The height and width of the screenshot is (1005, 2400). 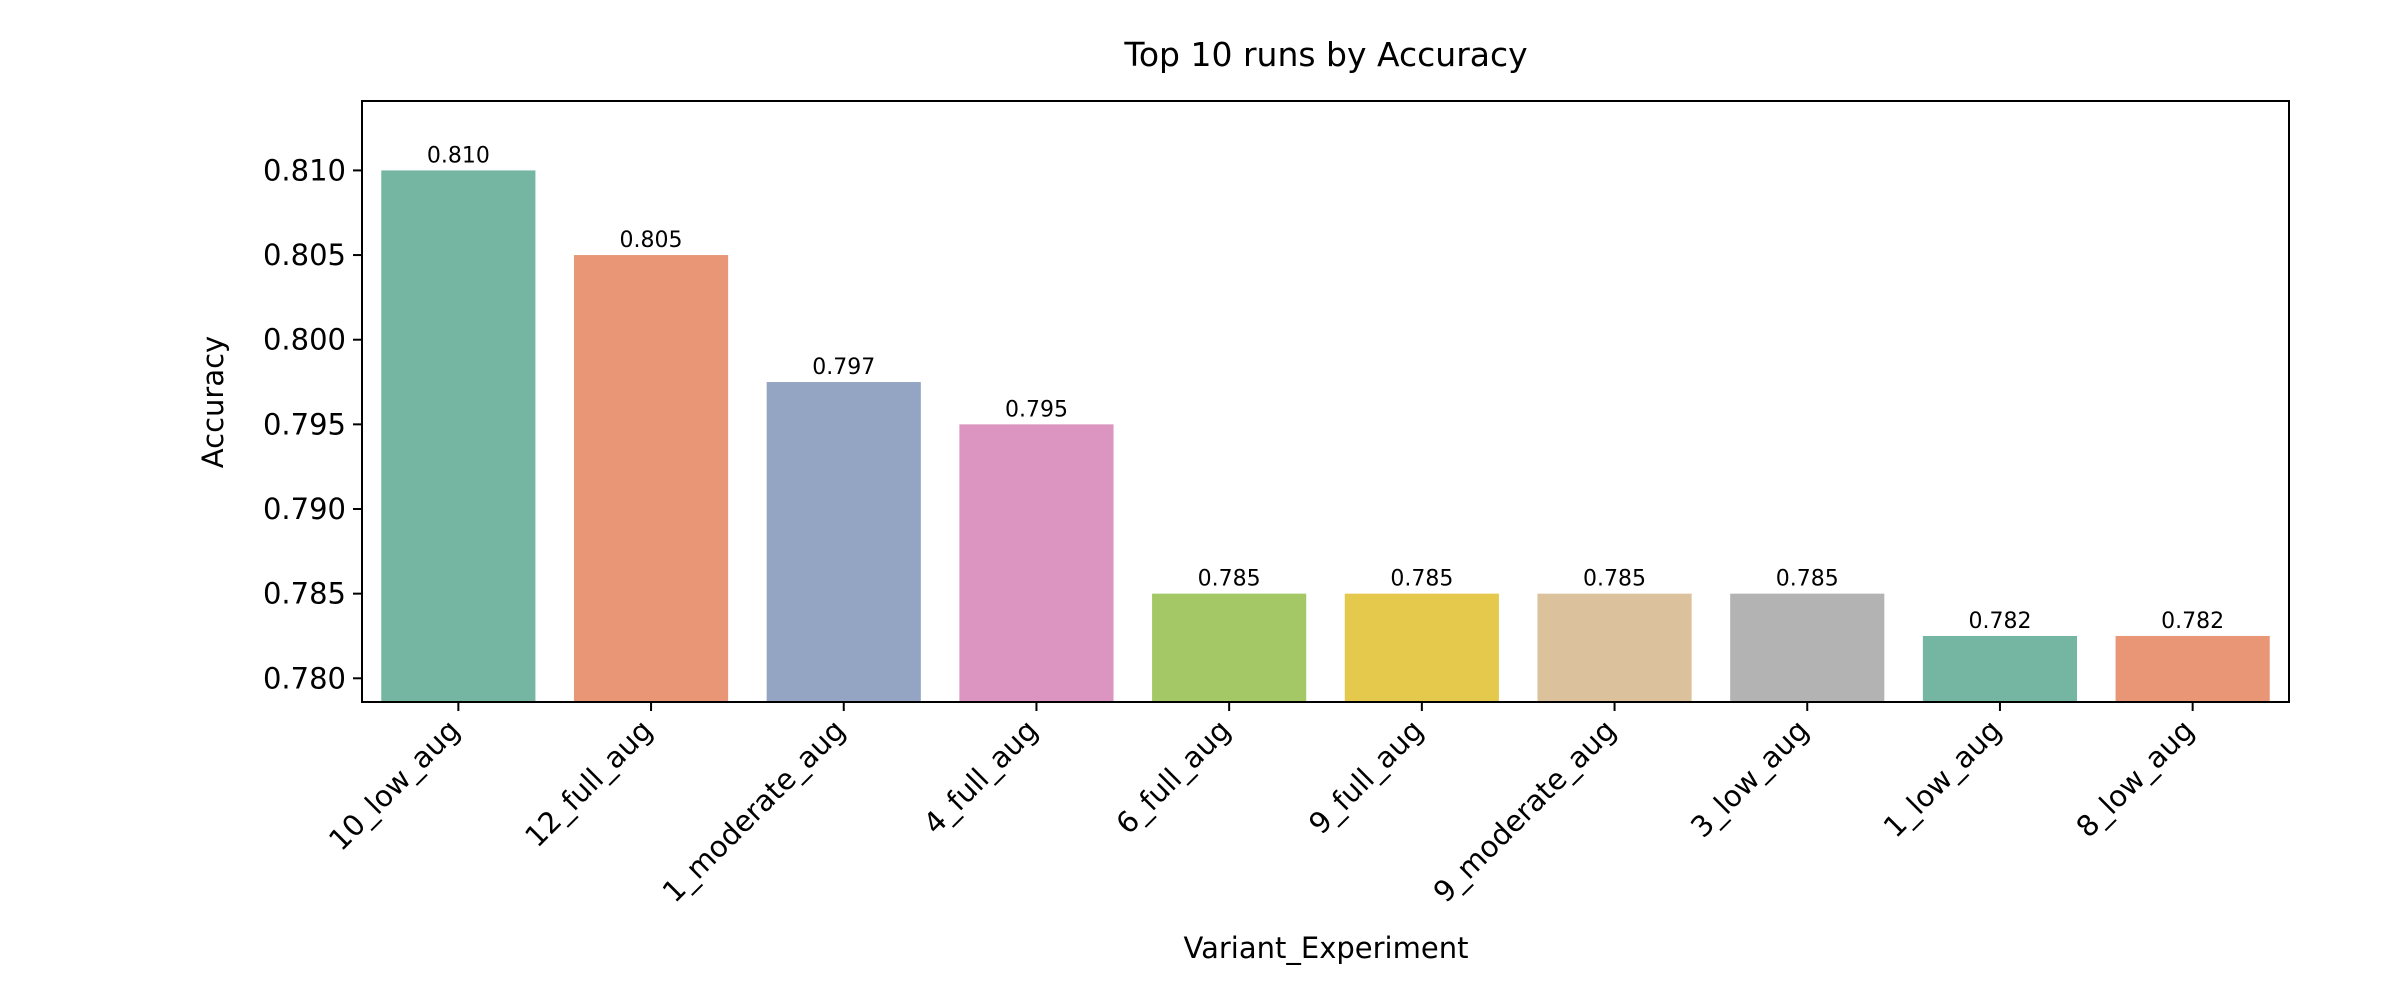 I want to click on y-tick-label: 0.810, so click(x=304, y=170).